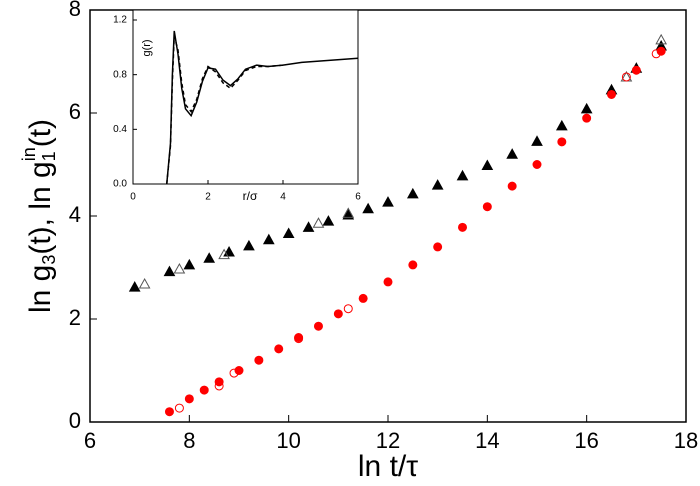 This screenshot has height=486, width=700. Describe the element at coordinates (189, 440) in the screenshot. I see `x-tick-label: 8` at that location.